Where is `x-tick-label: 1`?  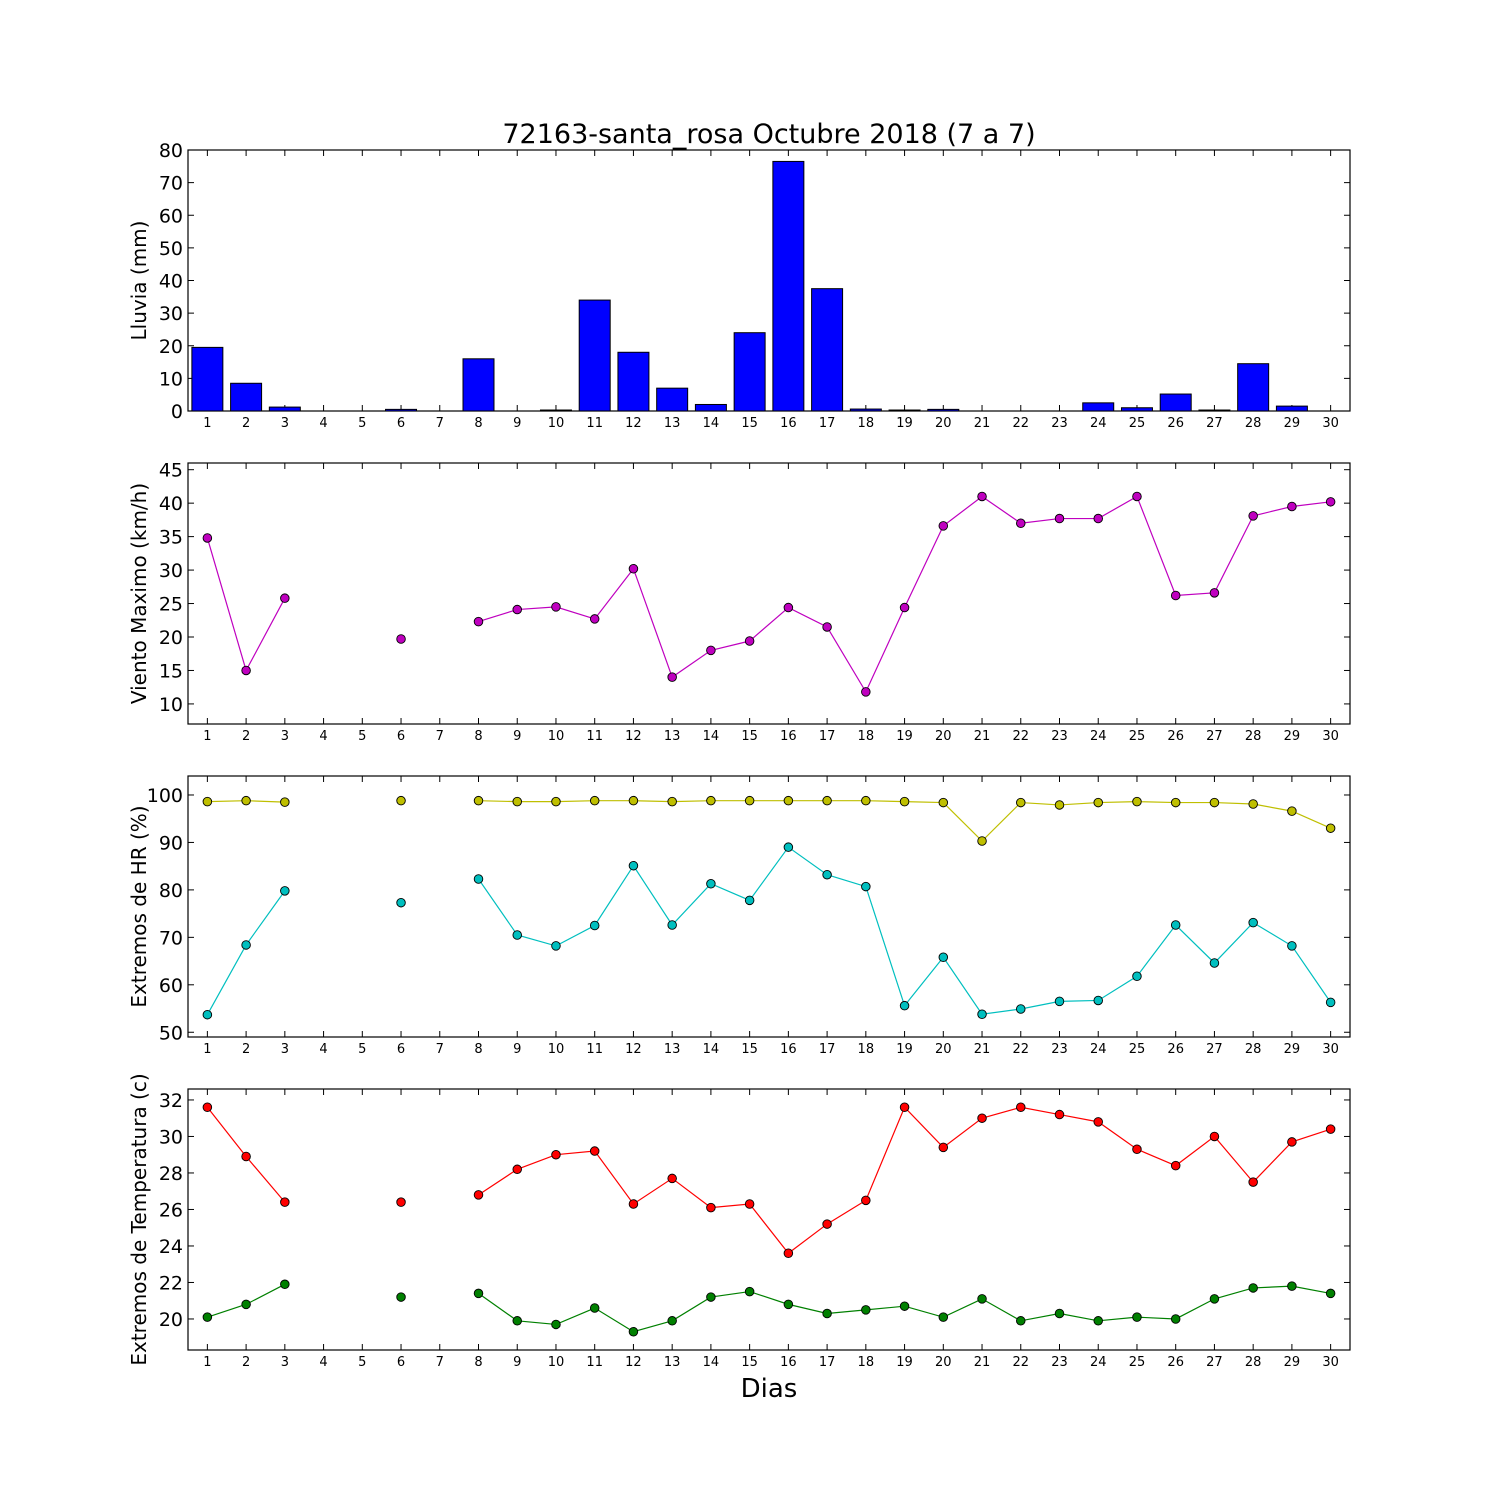
x-tick-label: 1 is located at coordinates (207, 736).